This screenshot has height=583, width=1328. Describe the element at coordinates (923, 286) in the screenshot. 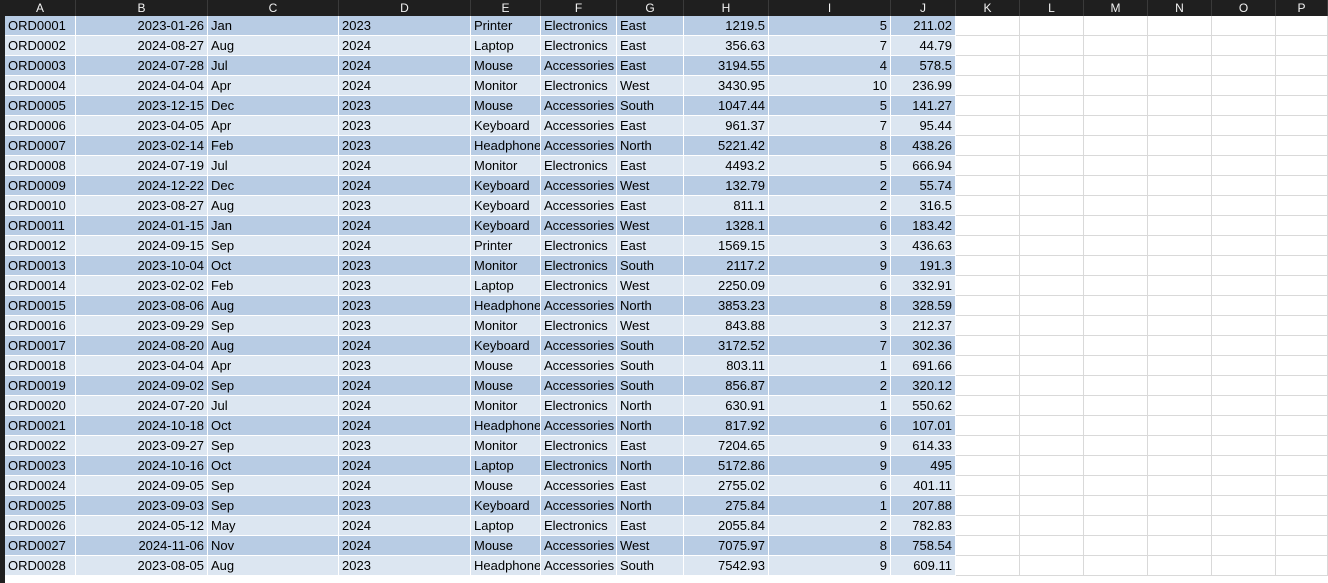

I see `cell-j: 332.91` at that location.